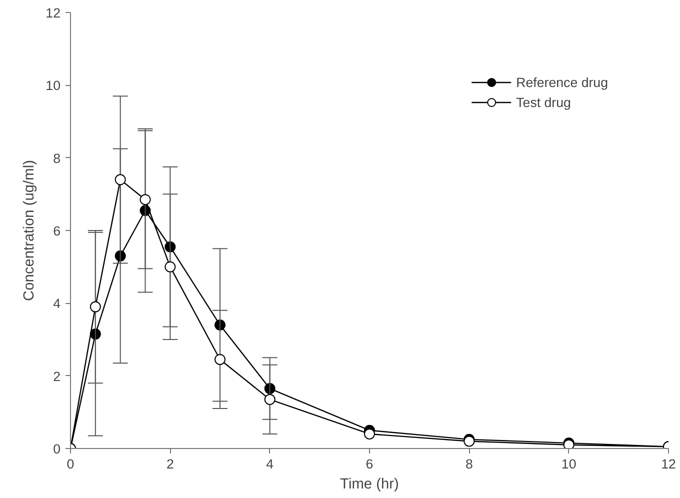 The image size is (680, 498). What do you see at coordinates (57, 158) in the screenshot?
I see `y-tick-label: 8` at bounding box center [57, 158].